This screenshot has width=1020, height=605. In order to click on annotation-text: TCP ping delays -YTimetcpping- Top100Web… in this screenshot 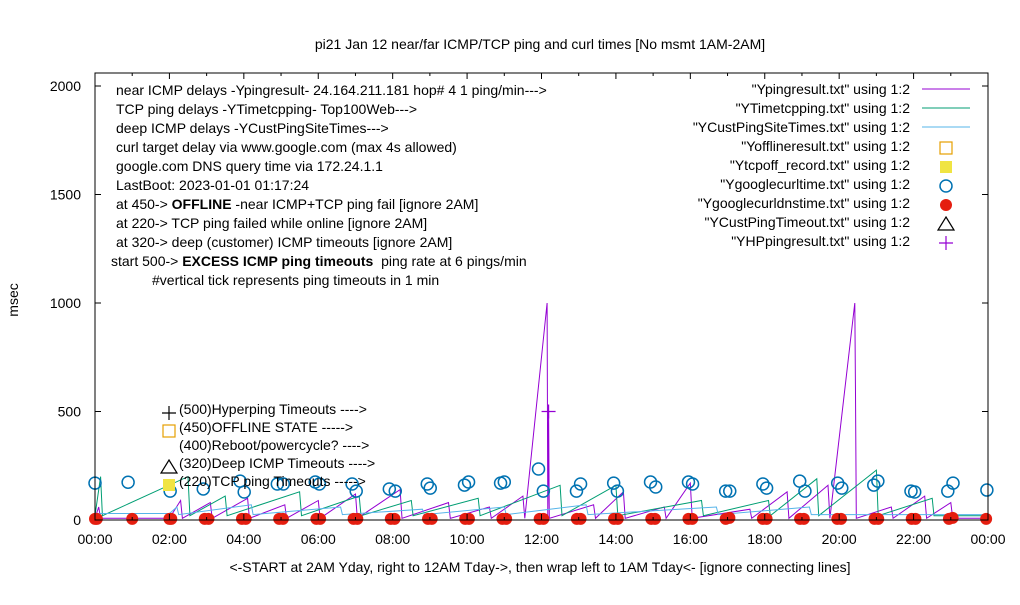, I will do `click(266, 109)`.